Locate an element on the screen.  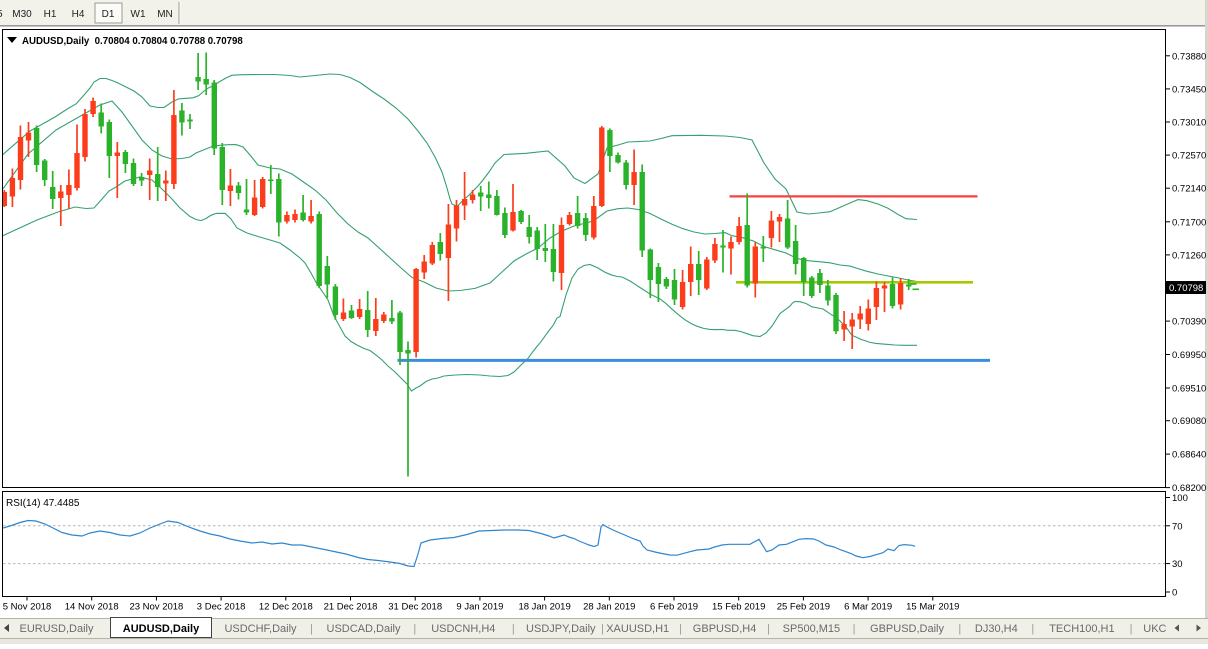
svg-text: 18 Jan 2019 is located at coordinates (544, 607).